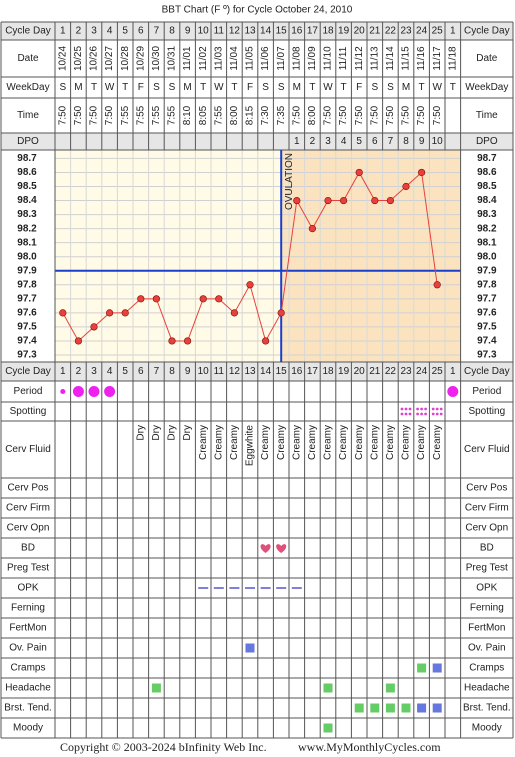  Describe the element at coordinates (156, 58) in the screenshot. I see `cell-text: 10/30` at that location.